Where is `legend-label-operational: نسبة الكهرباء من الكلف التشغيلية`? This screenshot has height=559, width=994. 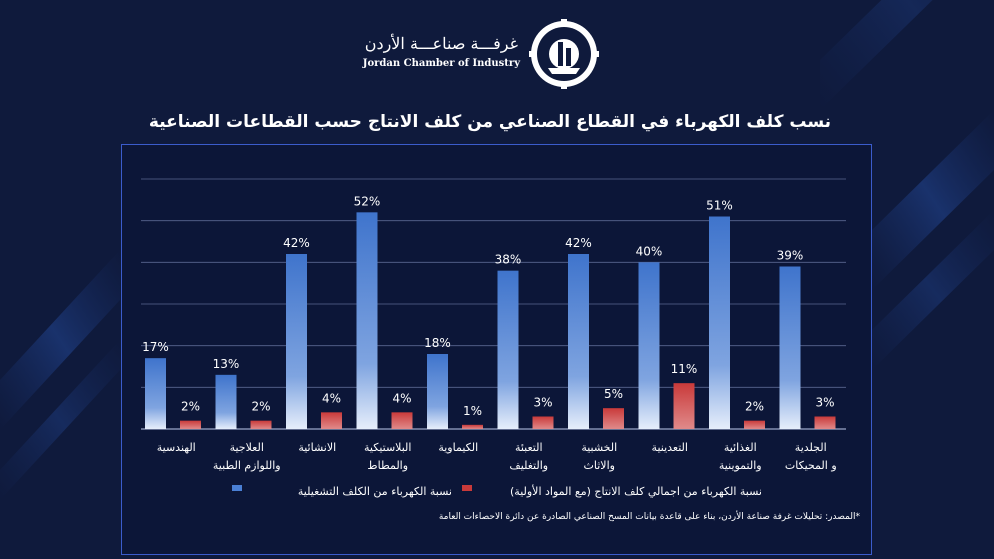 legend-label-operational: نسبة الكهرباء من الكلف التشغيلية is located at coordinates (374, 491).